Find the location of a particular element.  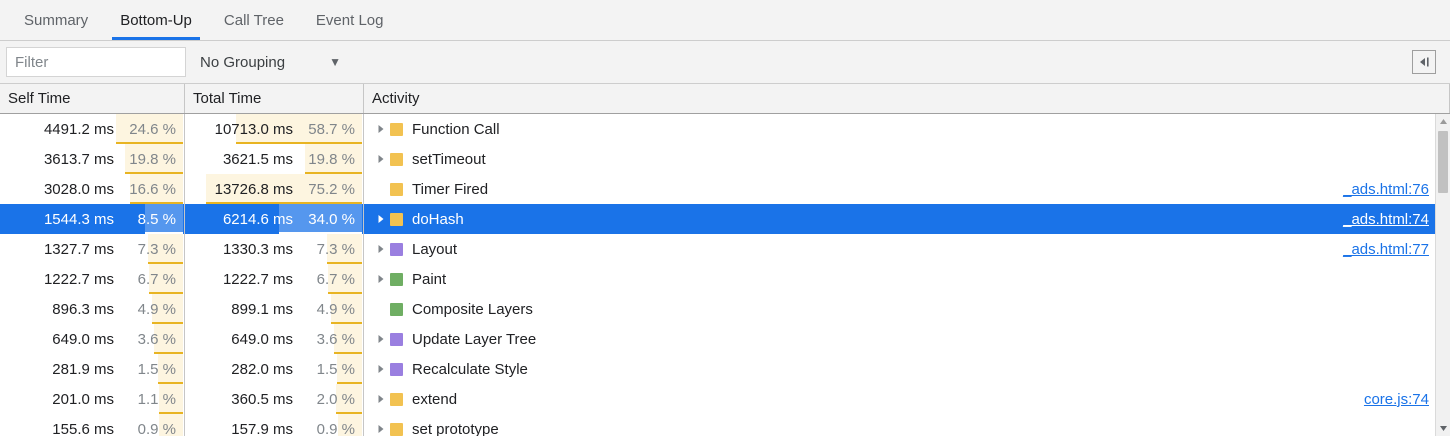

self-time-value: 1544.3 ms is located at coordinates (78, 219).